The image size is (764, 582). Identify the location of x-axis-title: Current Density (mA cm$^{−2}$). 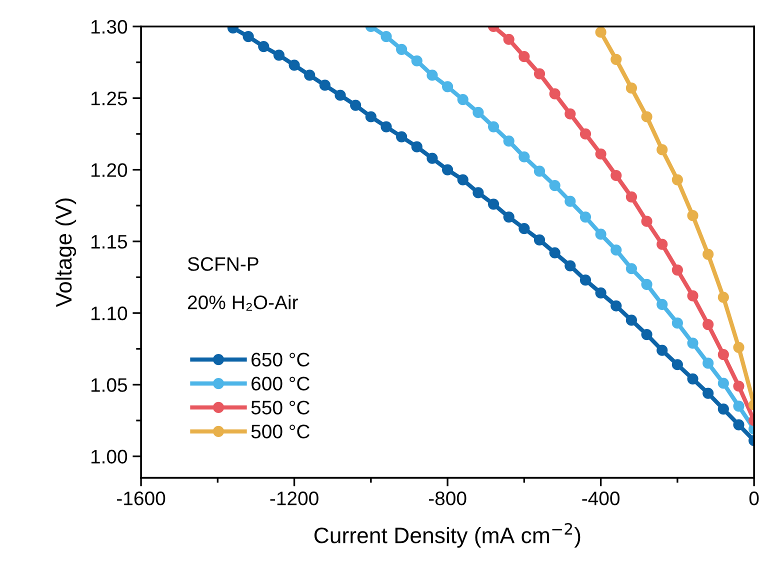
(447, 535).